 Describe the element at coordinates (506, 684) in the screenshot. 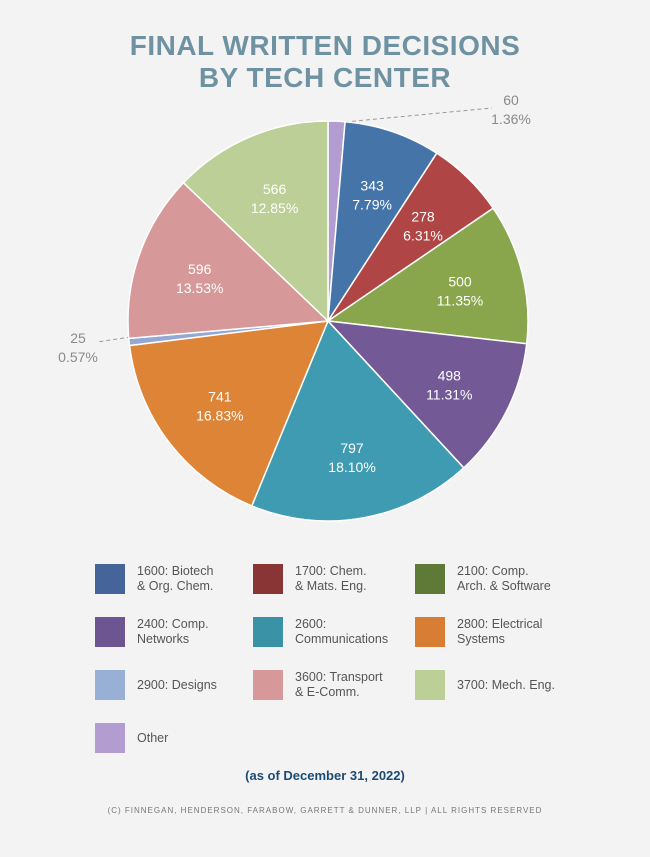

I see `legend-label-8: 3700: Mech. Eng.` at that location.